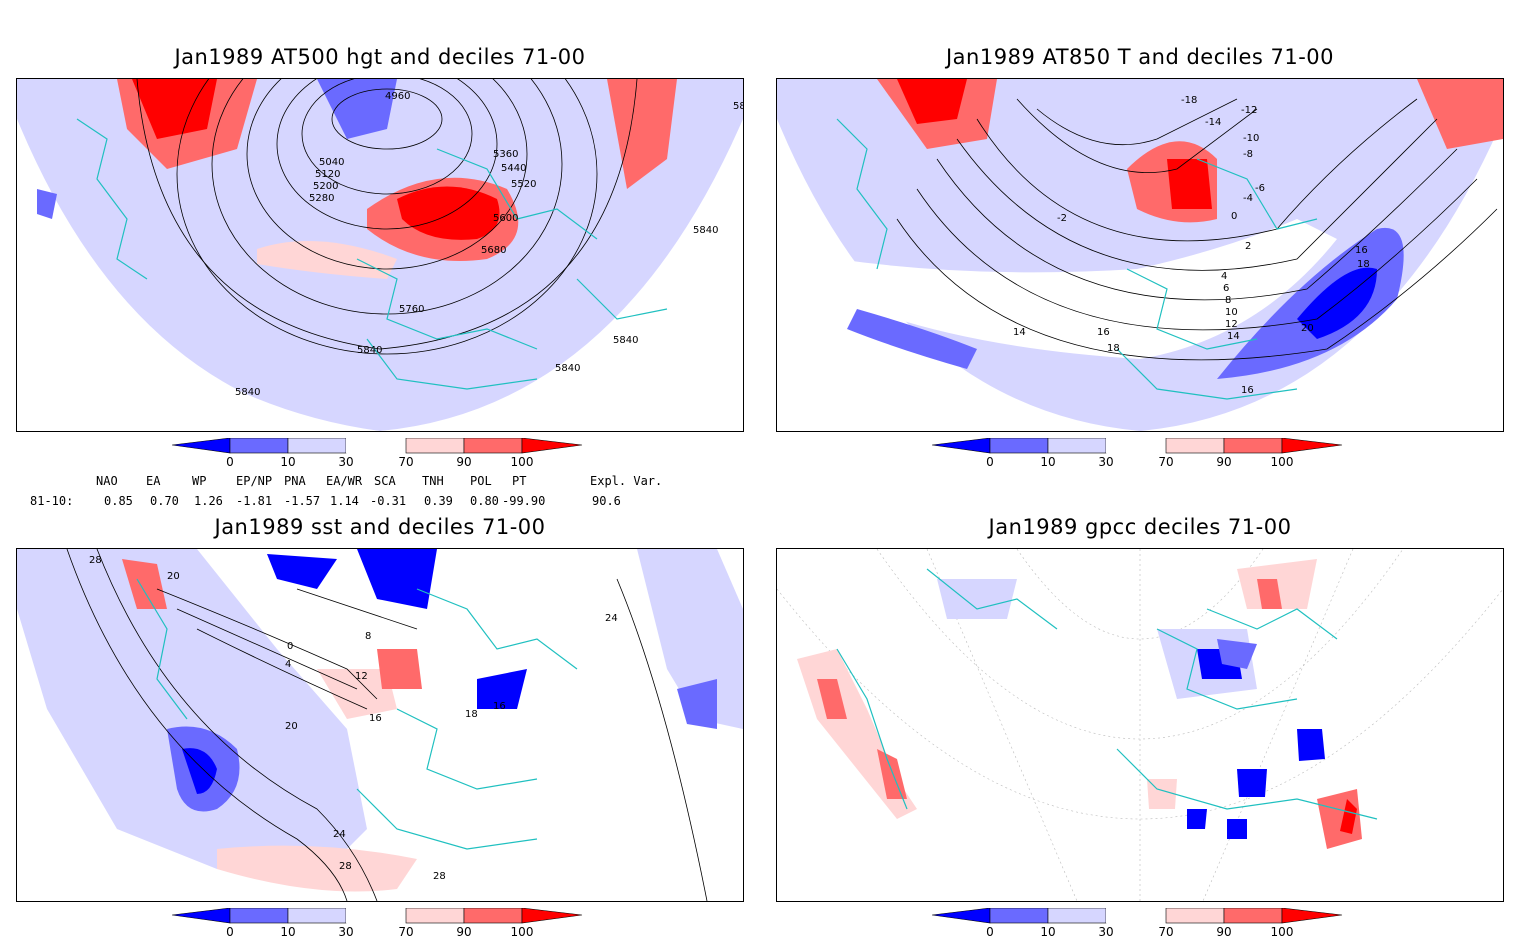 This screenshot has width=1520, height=944. What do you see at coordinates (519, 481) in the screenshot?
I see `index-header: PT` at bounding box center [519, 481].